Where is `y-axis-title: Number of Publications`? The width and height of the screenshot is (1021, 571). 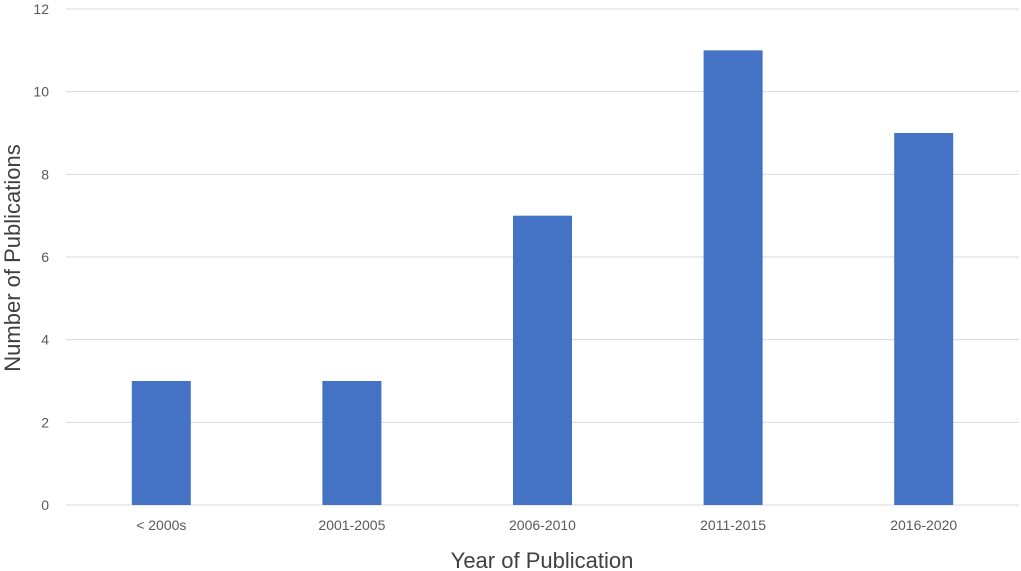
y-axis-title: Number of Publications is located at coordinates (12, 257).